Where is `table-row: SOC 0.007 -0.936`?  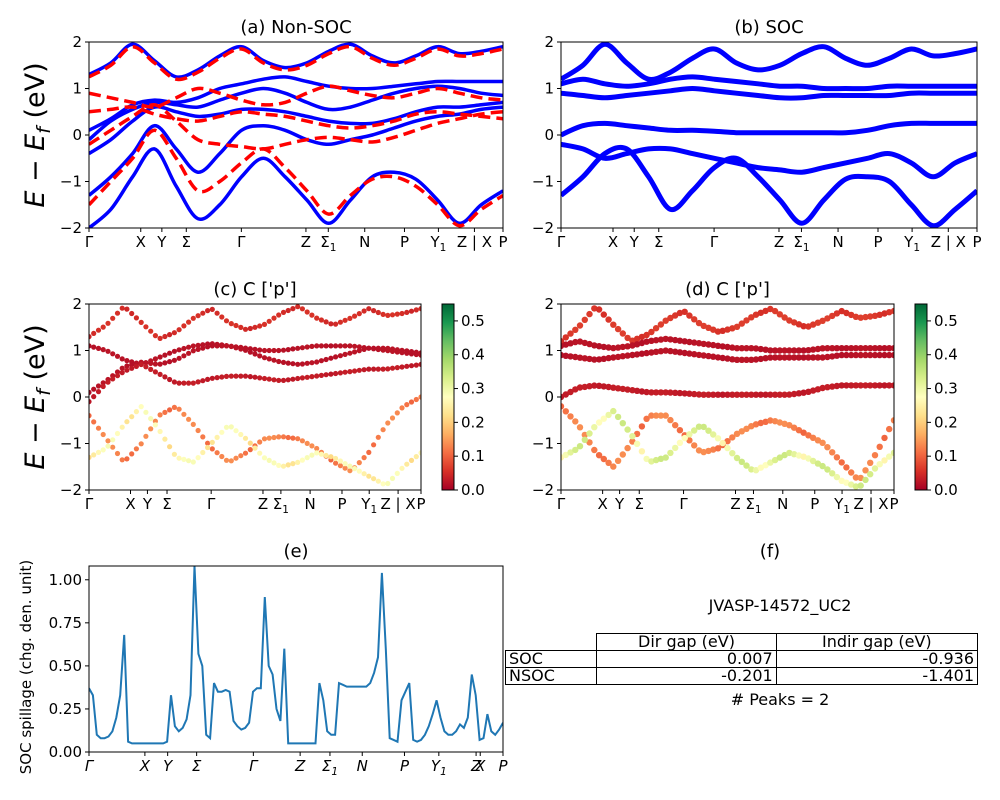
table-row: SOC 0.007 -0.936 is located at coordinates (741, 659).